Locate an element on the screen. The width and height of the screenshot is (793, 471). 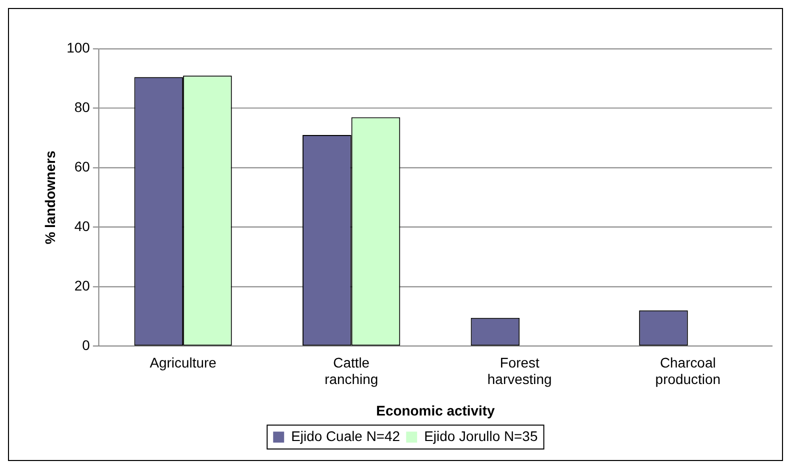
y-tick-label: 60 is located at coordinates (82, 166).